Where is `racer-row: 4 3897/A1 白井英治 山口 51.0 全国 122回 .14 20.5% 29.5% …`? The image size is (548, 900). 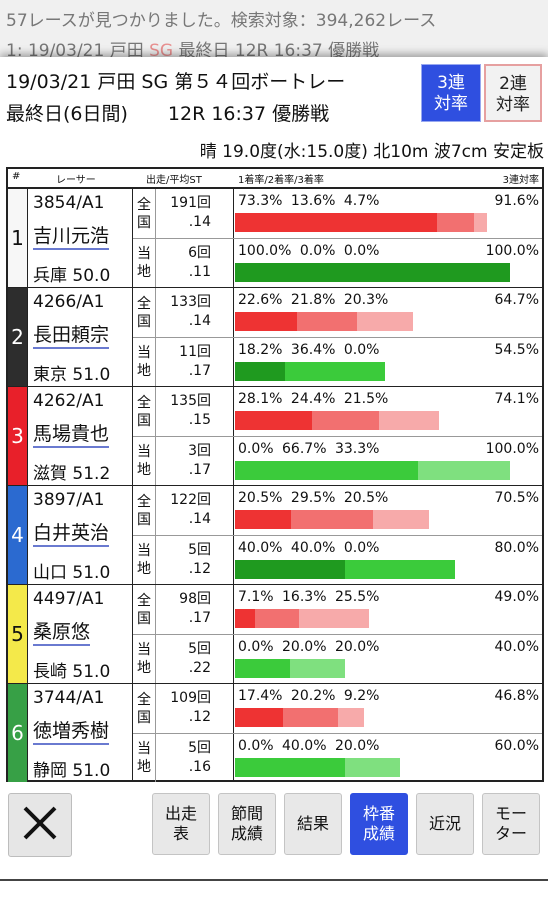 racer-row: 4 3897/A1 白井英治 山口 51.0 全国 122回 .14 20.5% 29.5% … is located at coordinates (275, 534).